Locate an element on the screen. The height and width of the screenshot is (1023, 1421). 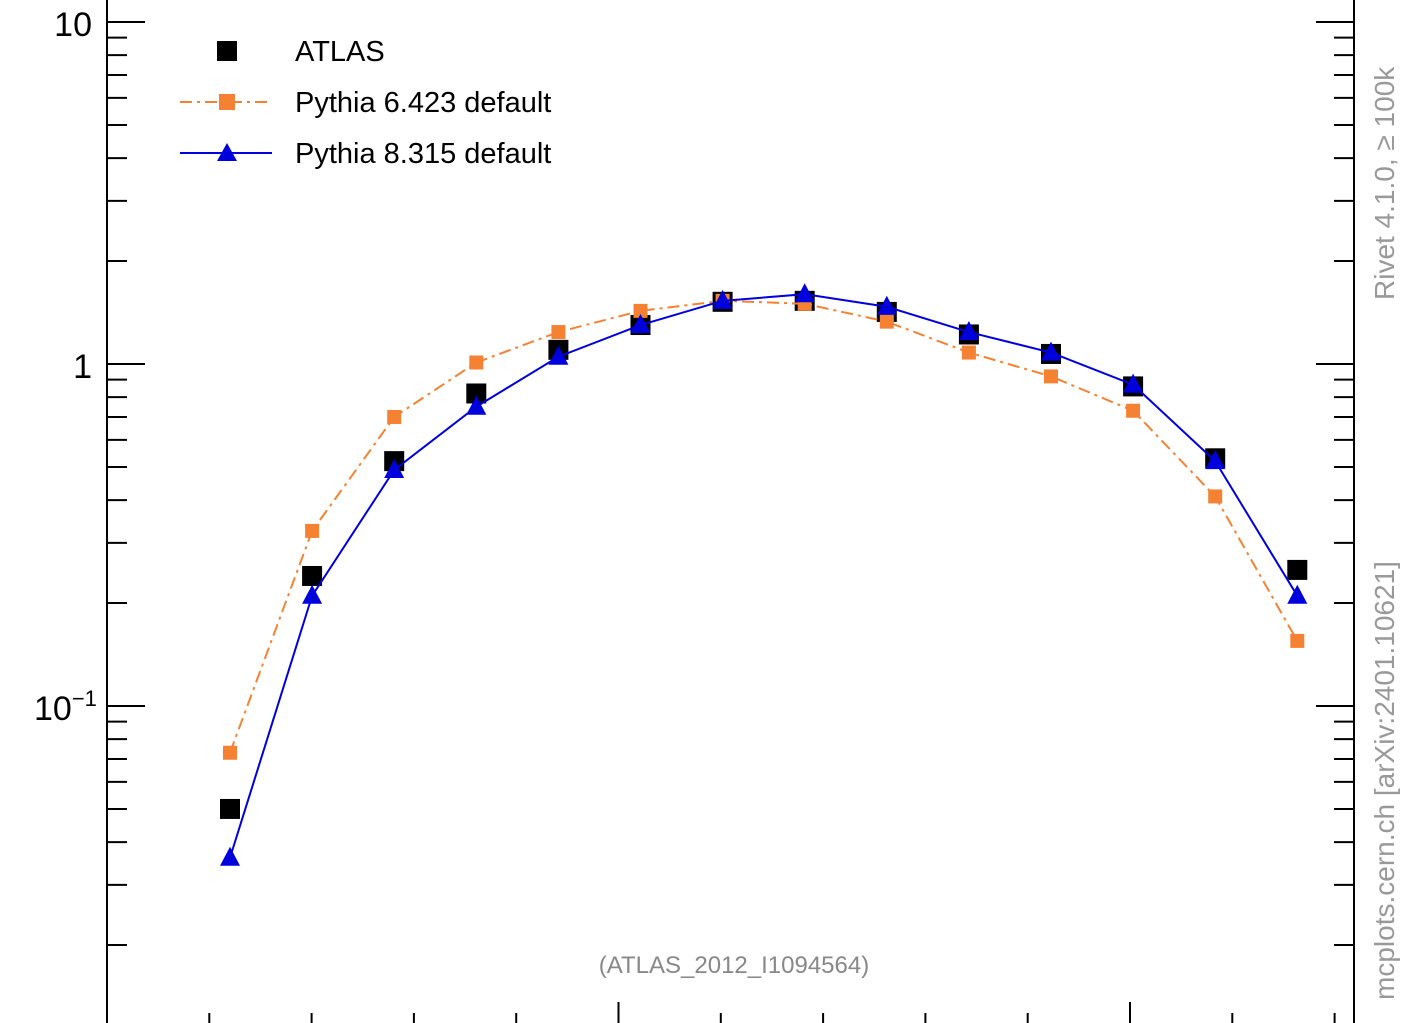
legend-label-atlas: ATLAS is located at coordinates (340, 52).